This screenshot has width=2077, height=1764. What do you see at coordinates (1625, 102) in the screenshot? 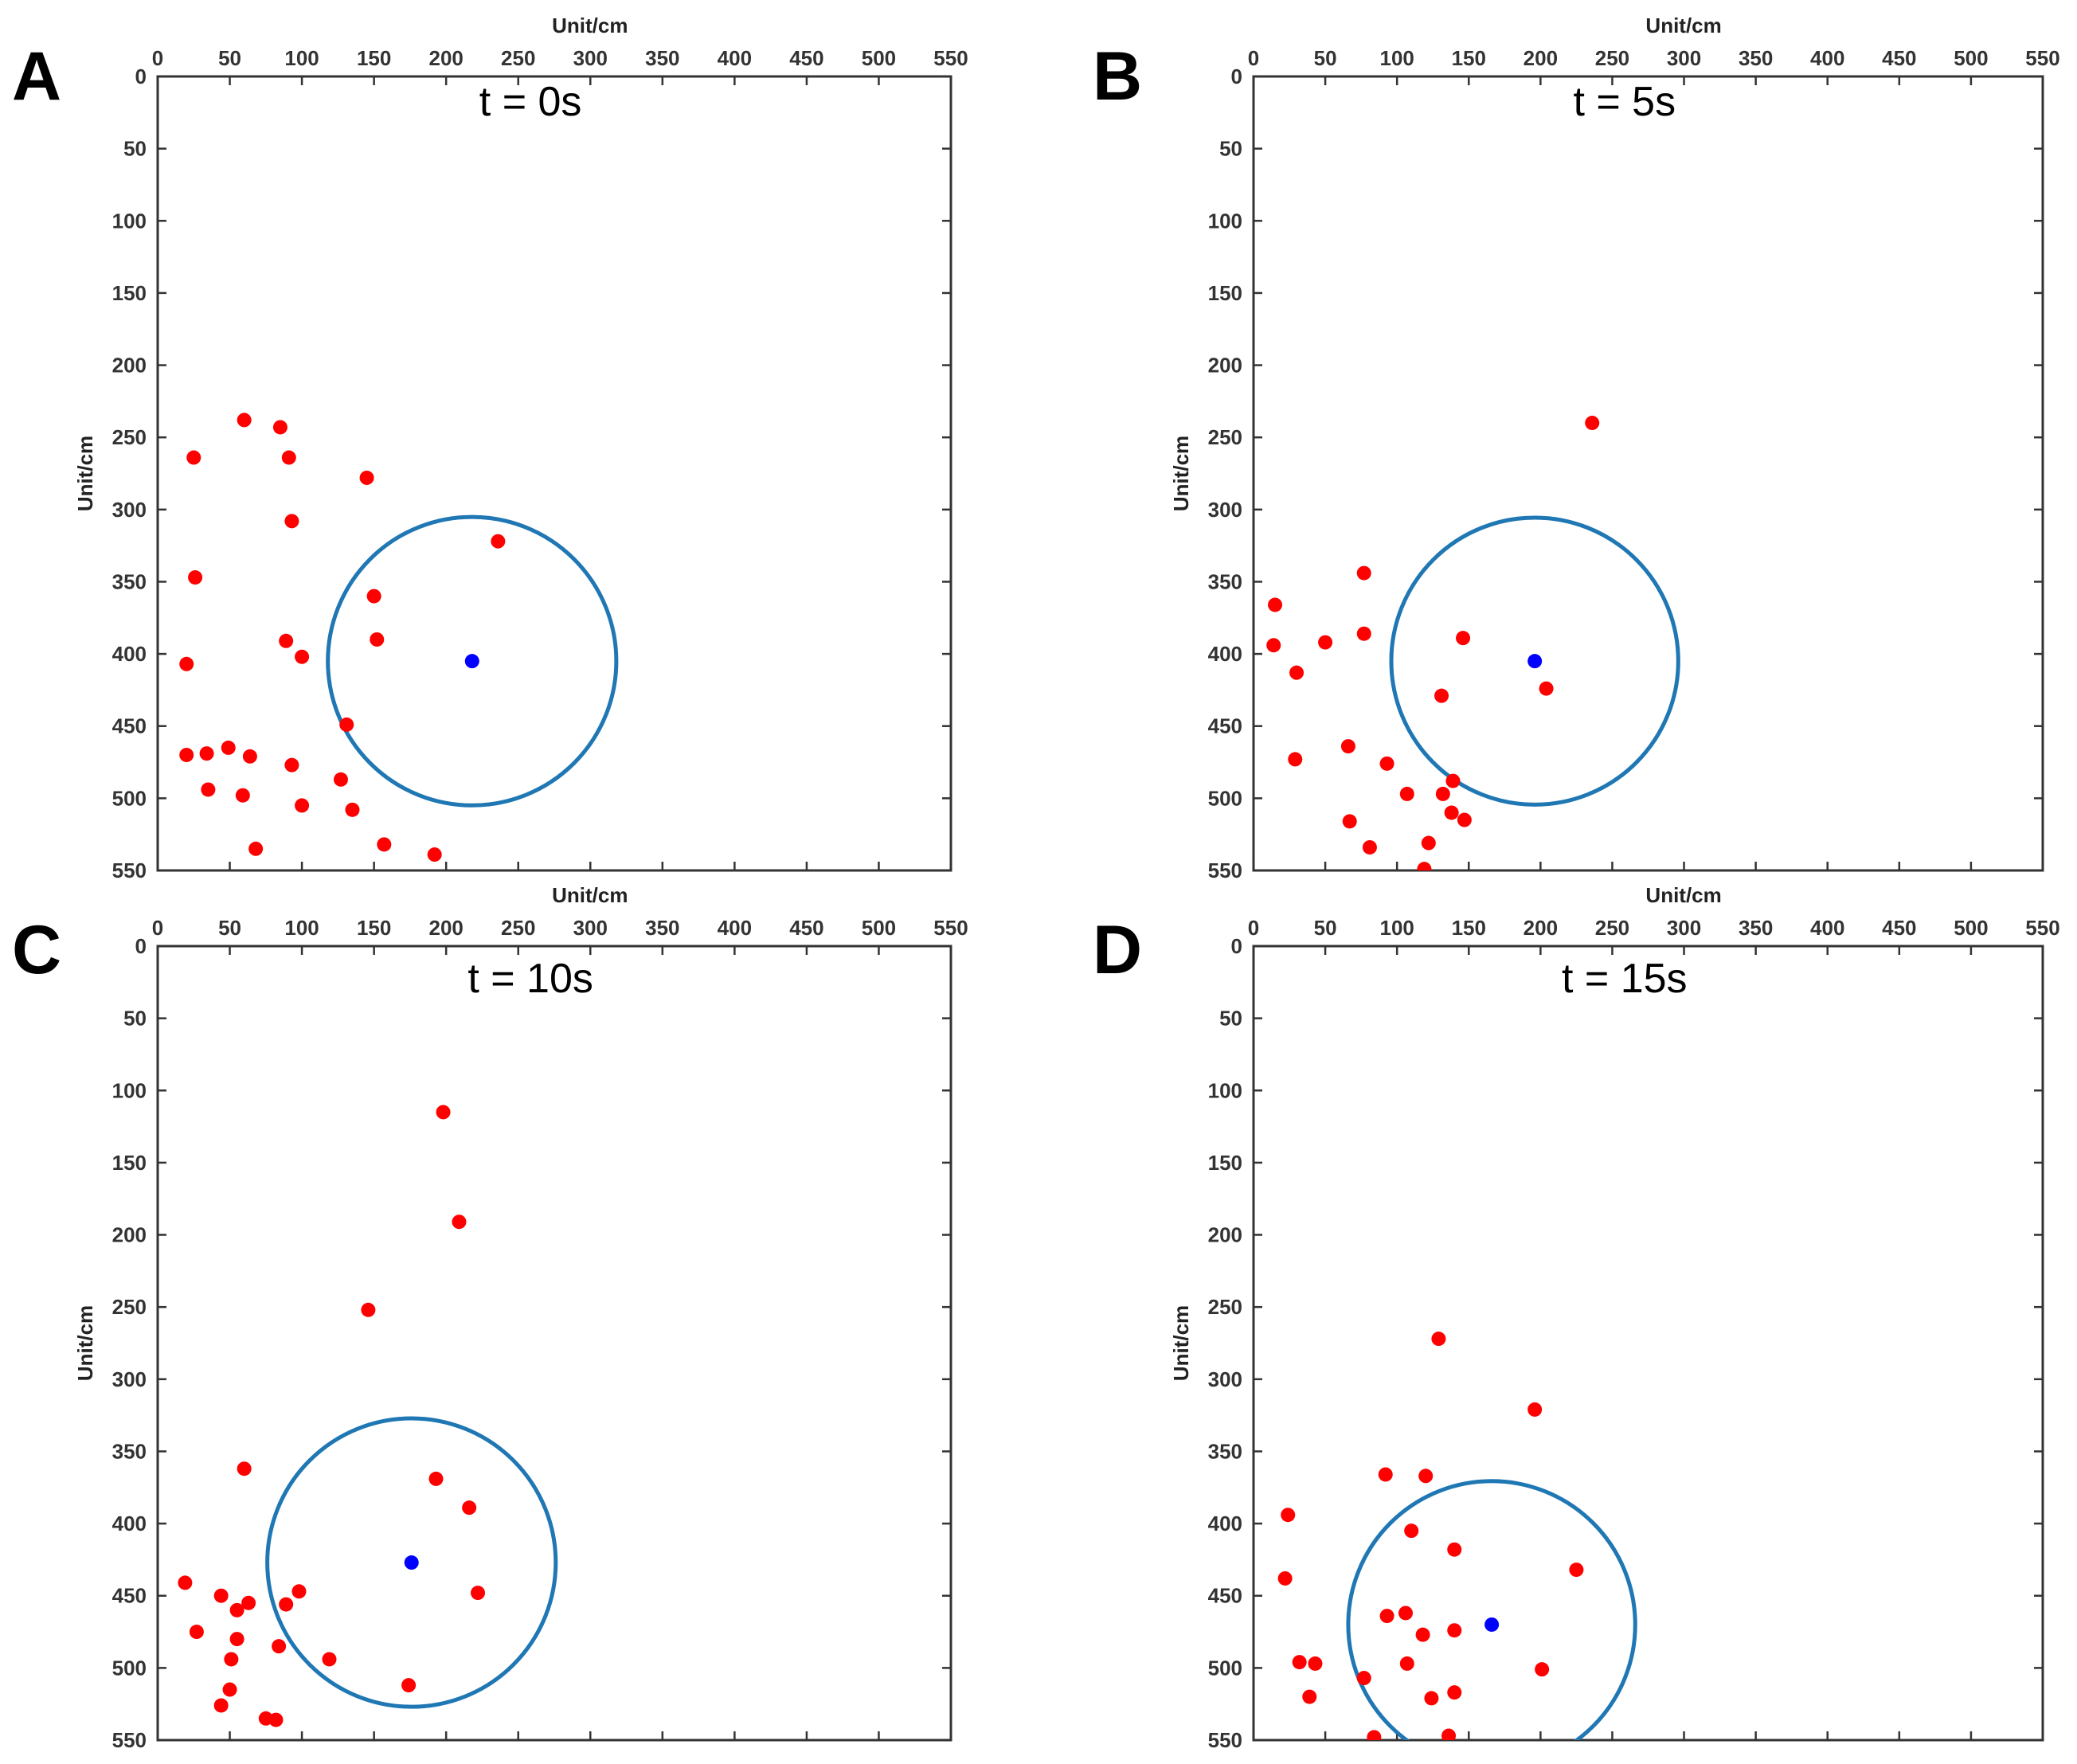
I see `chart-title: t = 5s` at bounding box center [1625, 102].